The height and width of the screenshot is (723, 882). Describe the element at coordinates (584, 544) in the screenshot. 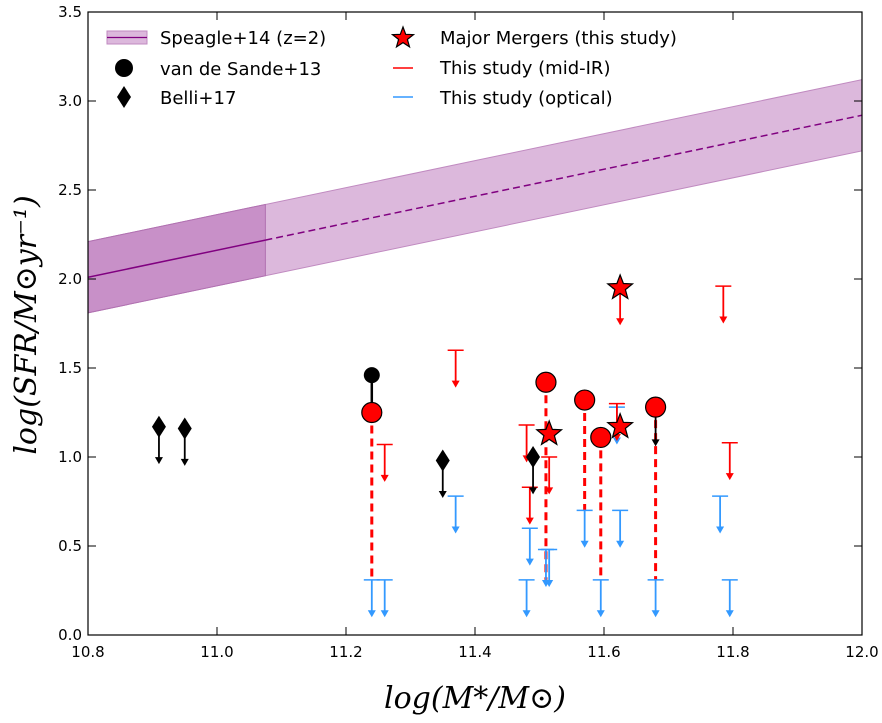

I see `optical-limit-7-head` at that location.